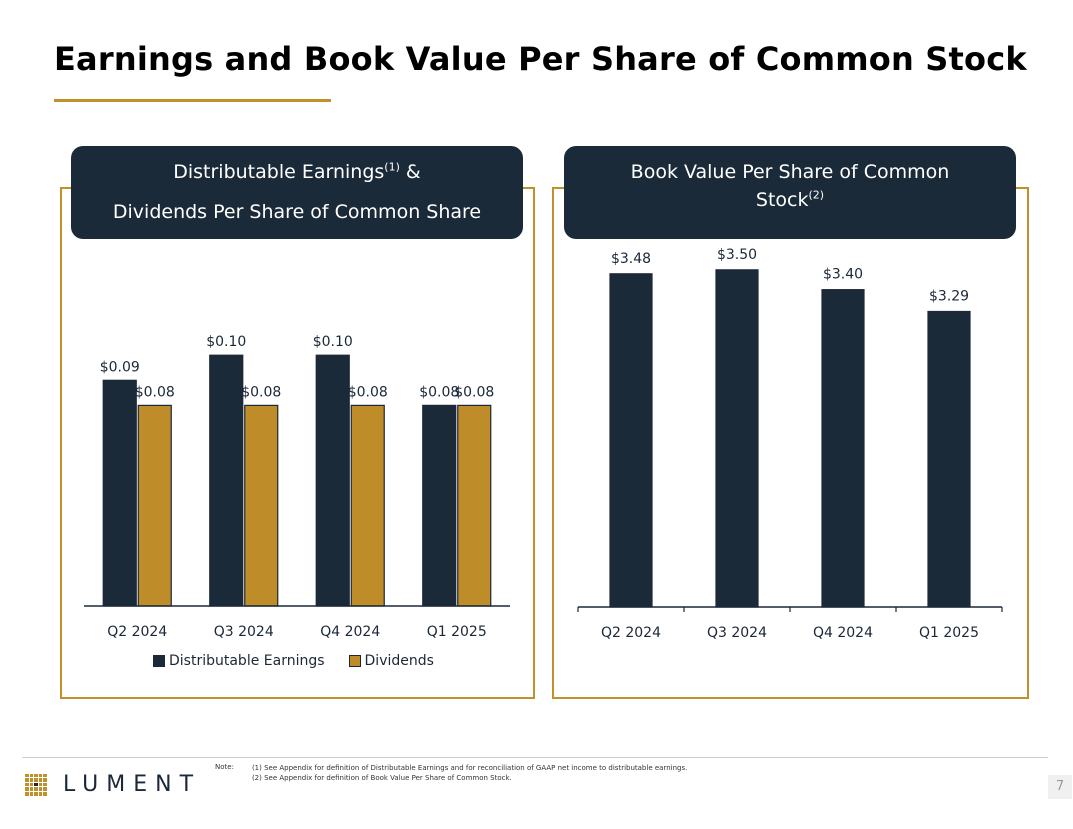 The width and height of the screenshot is (1073, 829). Describe the element at coordinates (132, 784) in the screenshot. I see `lument-logo-text: LUMENT` at that location.